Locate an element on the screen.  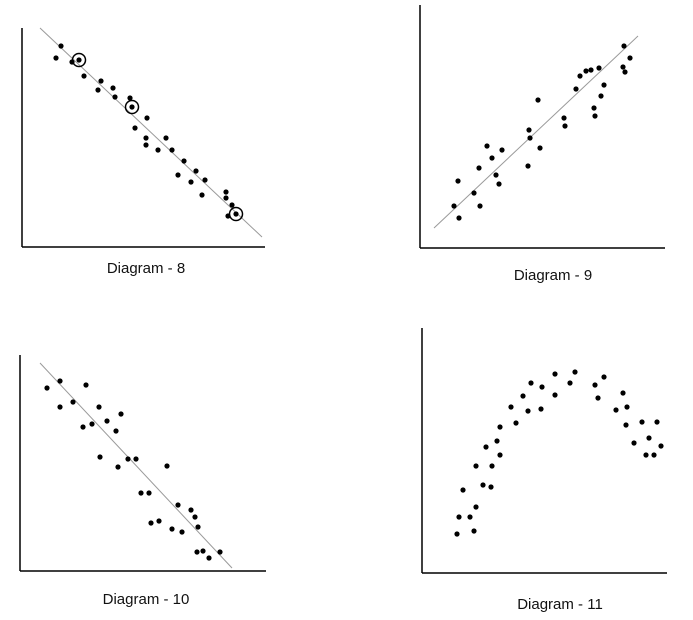
diagram-title: Diagram - 11 is located at coordinates (560, 604).